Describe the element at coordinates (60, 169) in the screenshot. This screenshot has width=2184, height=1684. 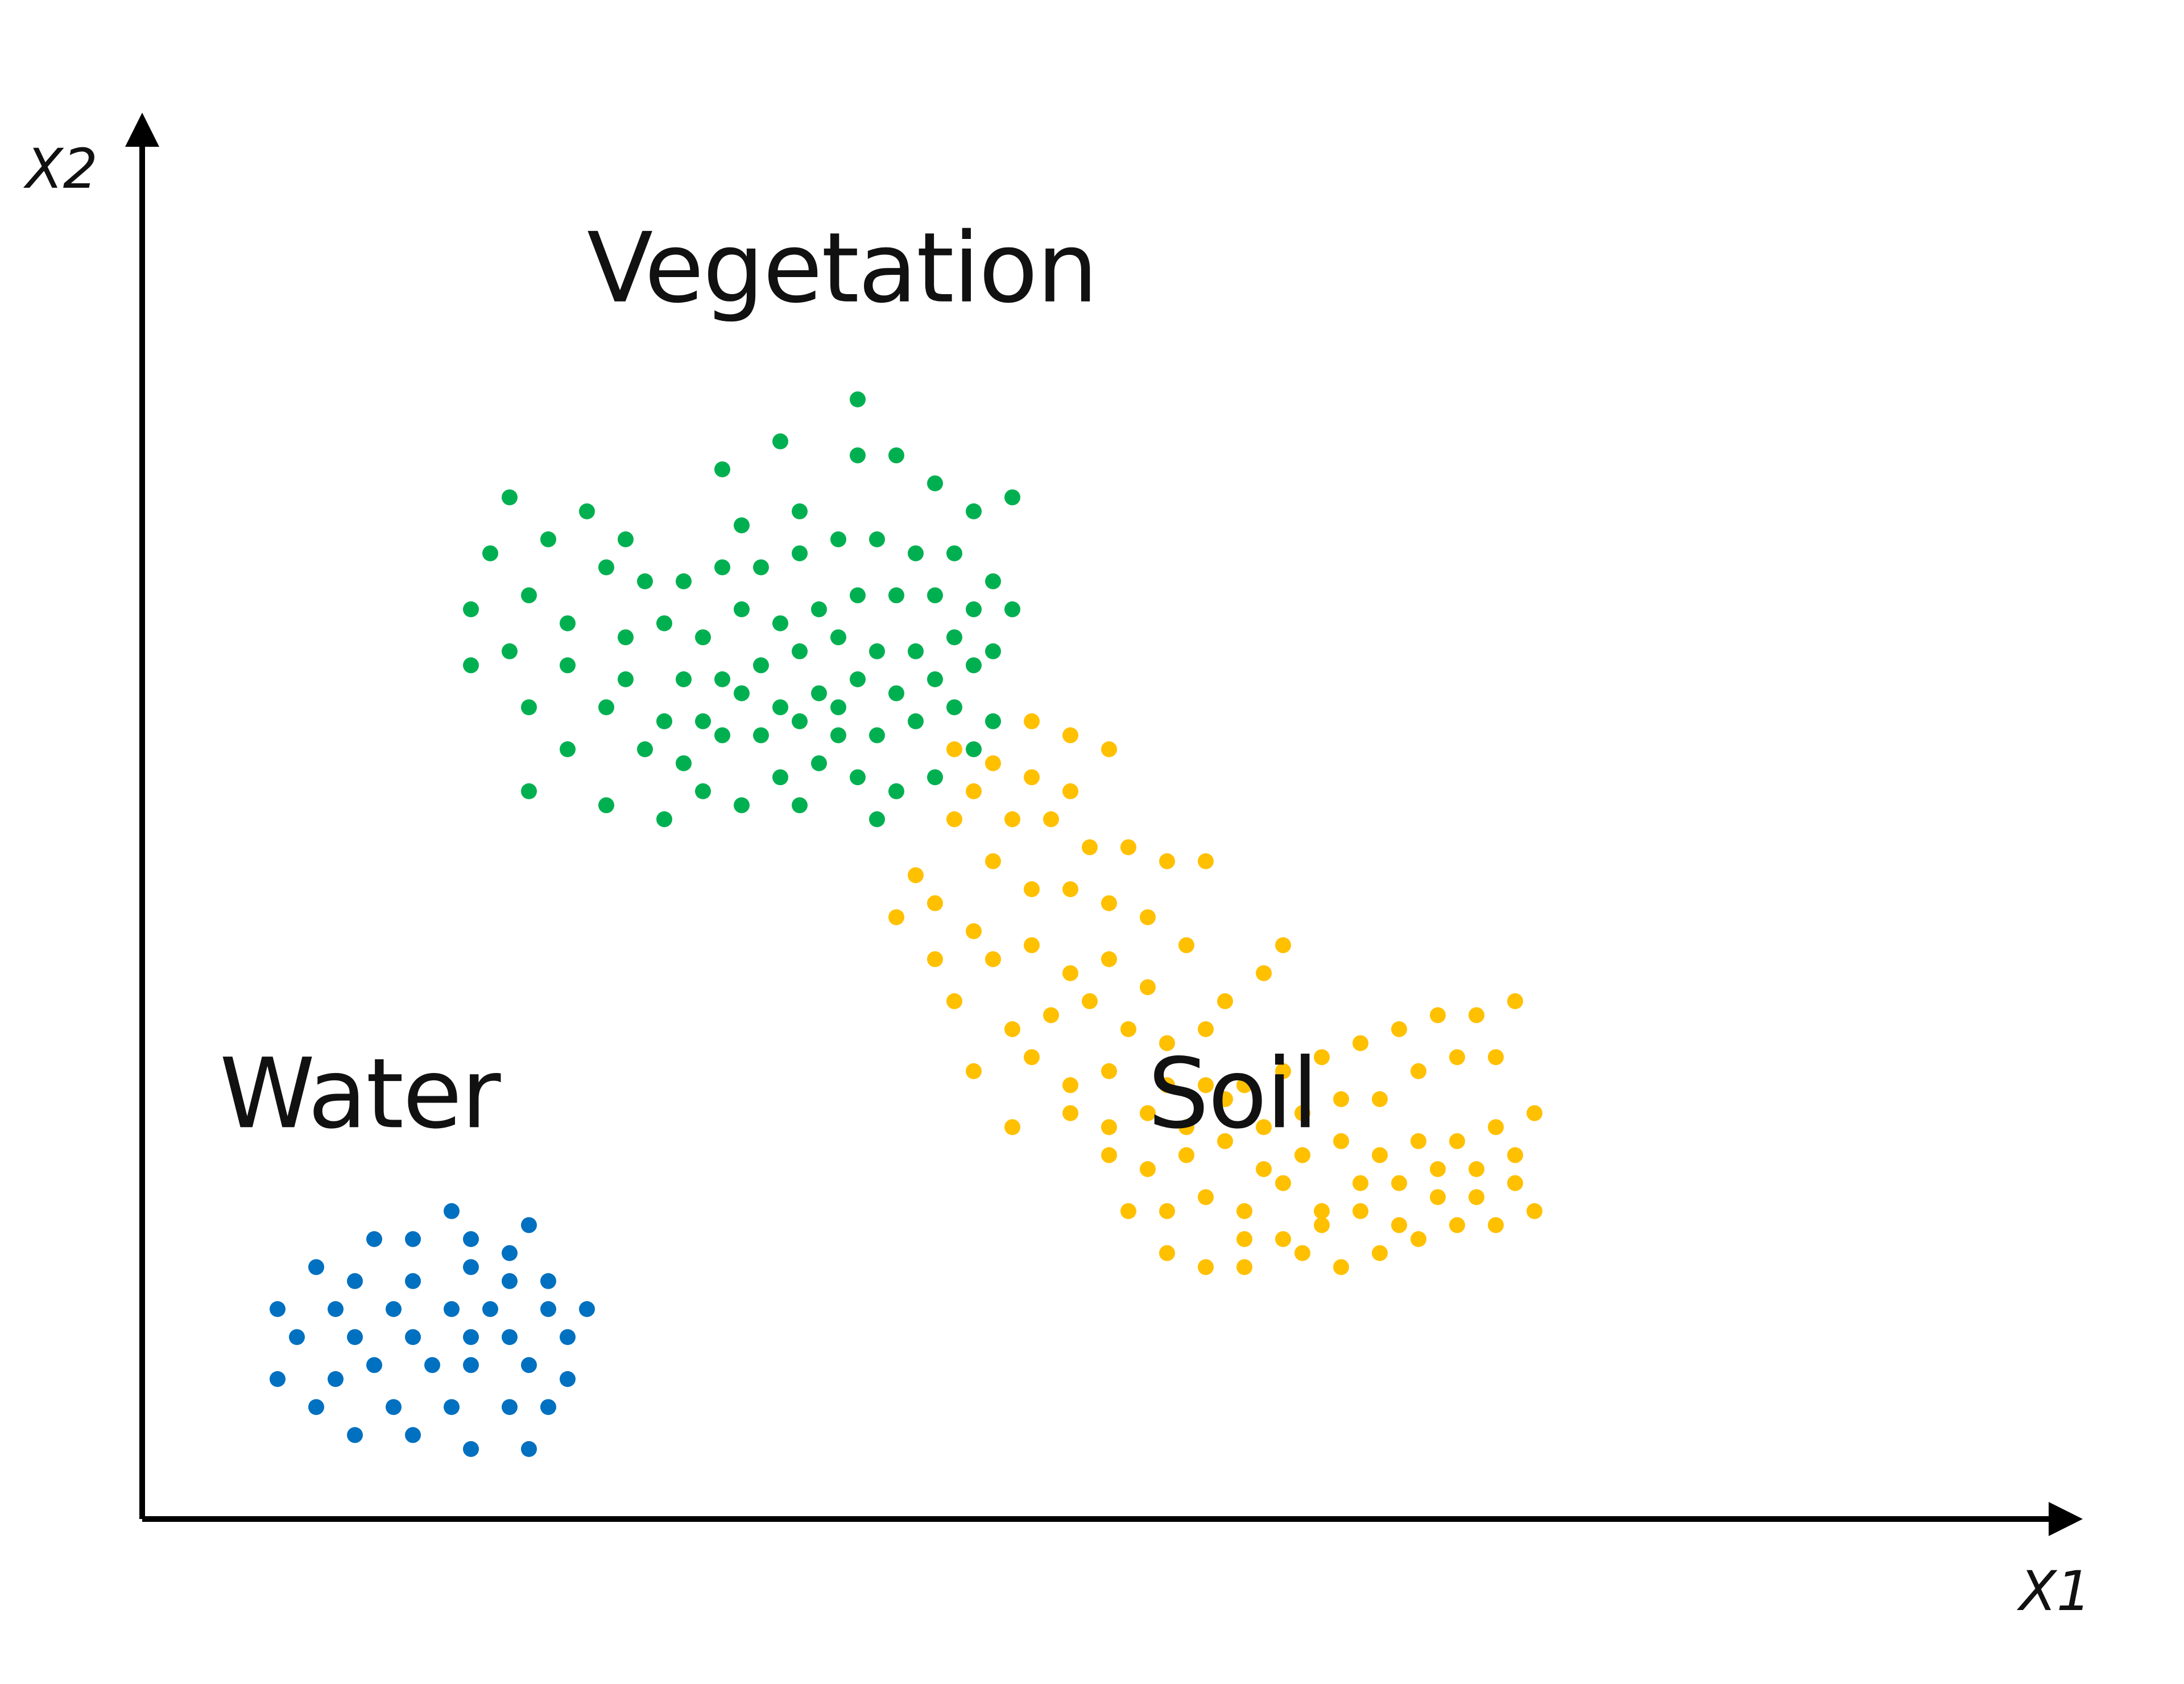
I see `y-axis-label: X2` at that location.